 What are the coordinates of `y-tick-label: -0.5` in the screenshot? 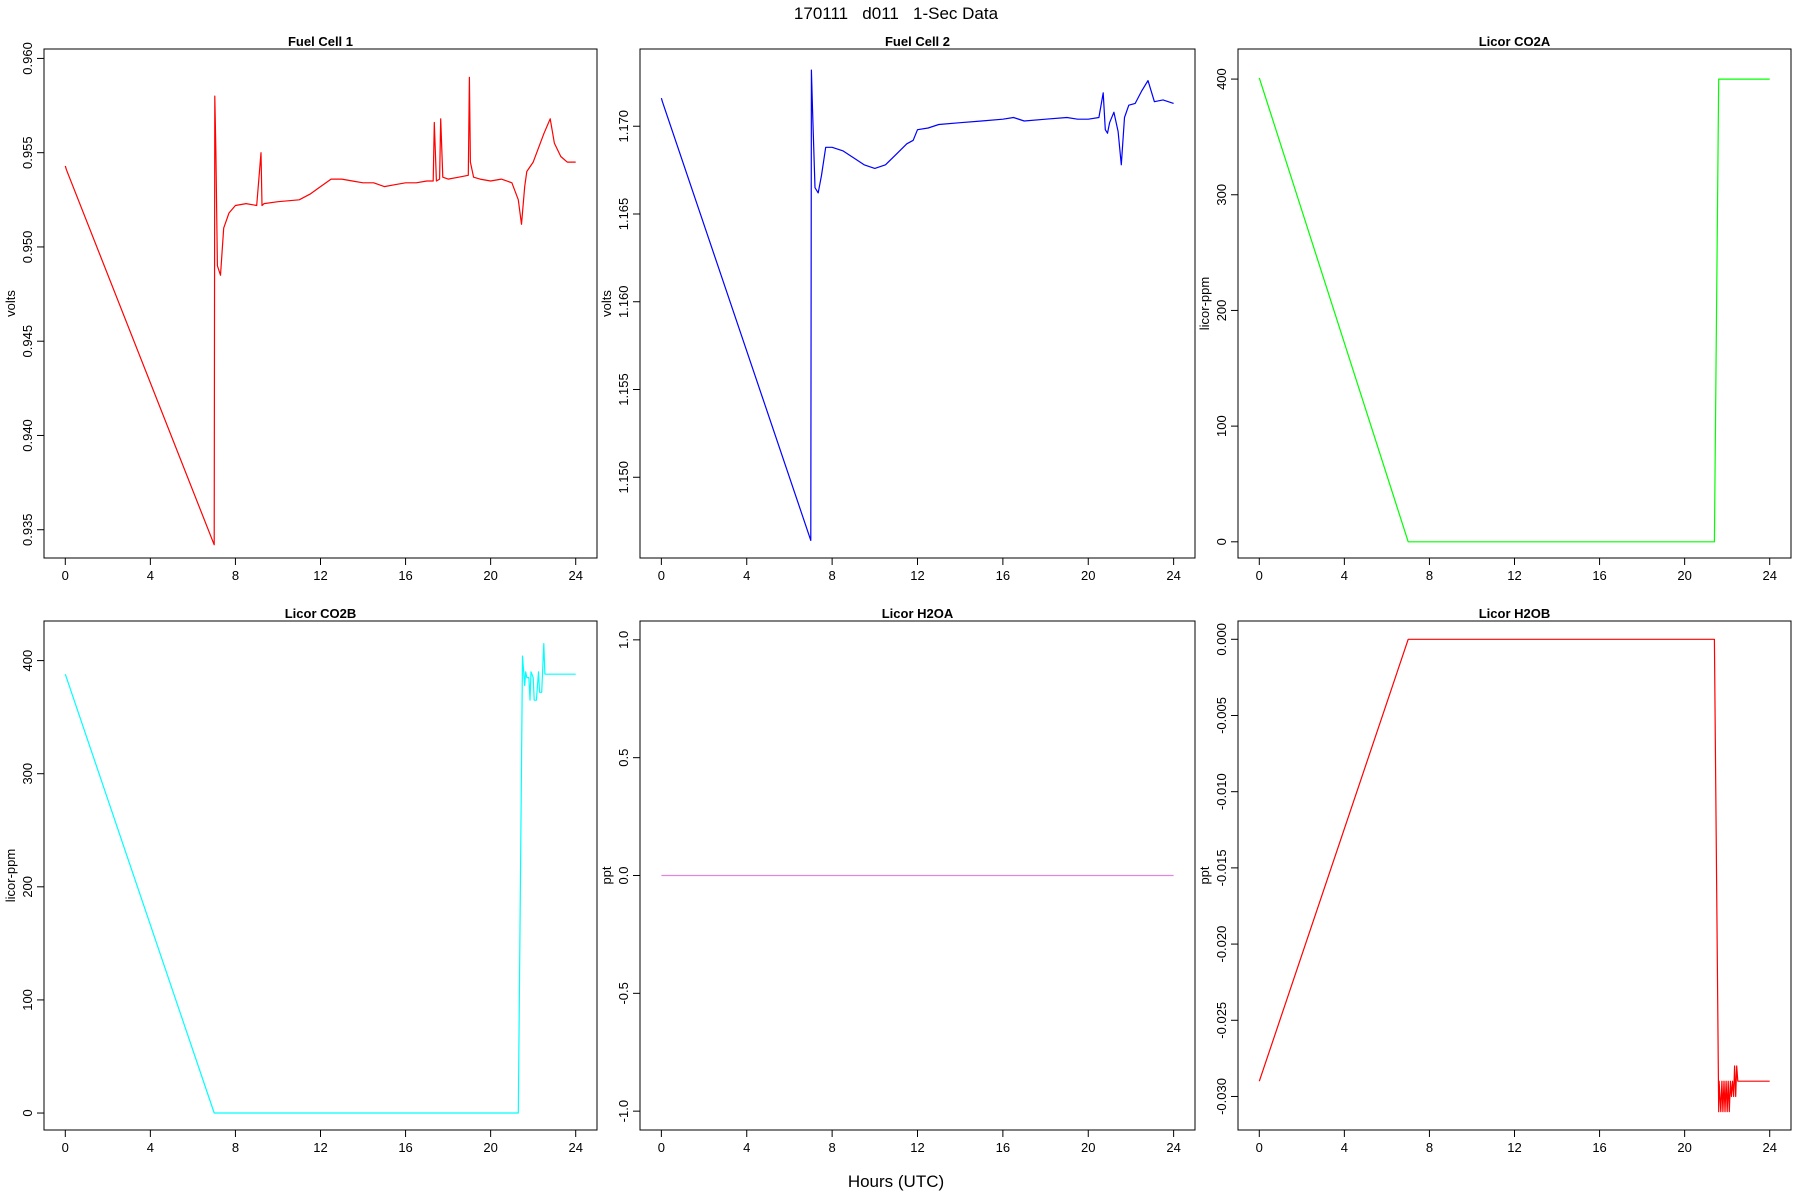 It's located at (623, 993).